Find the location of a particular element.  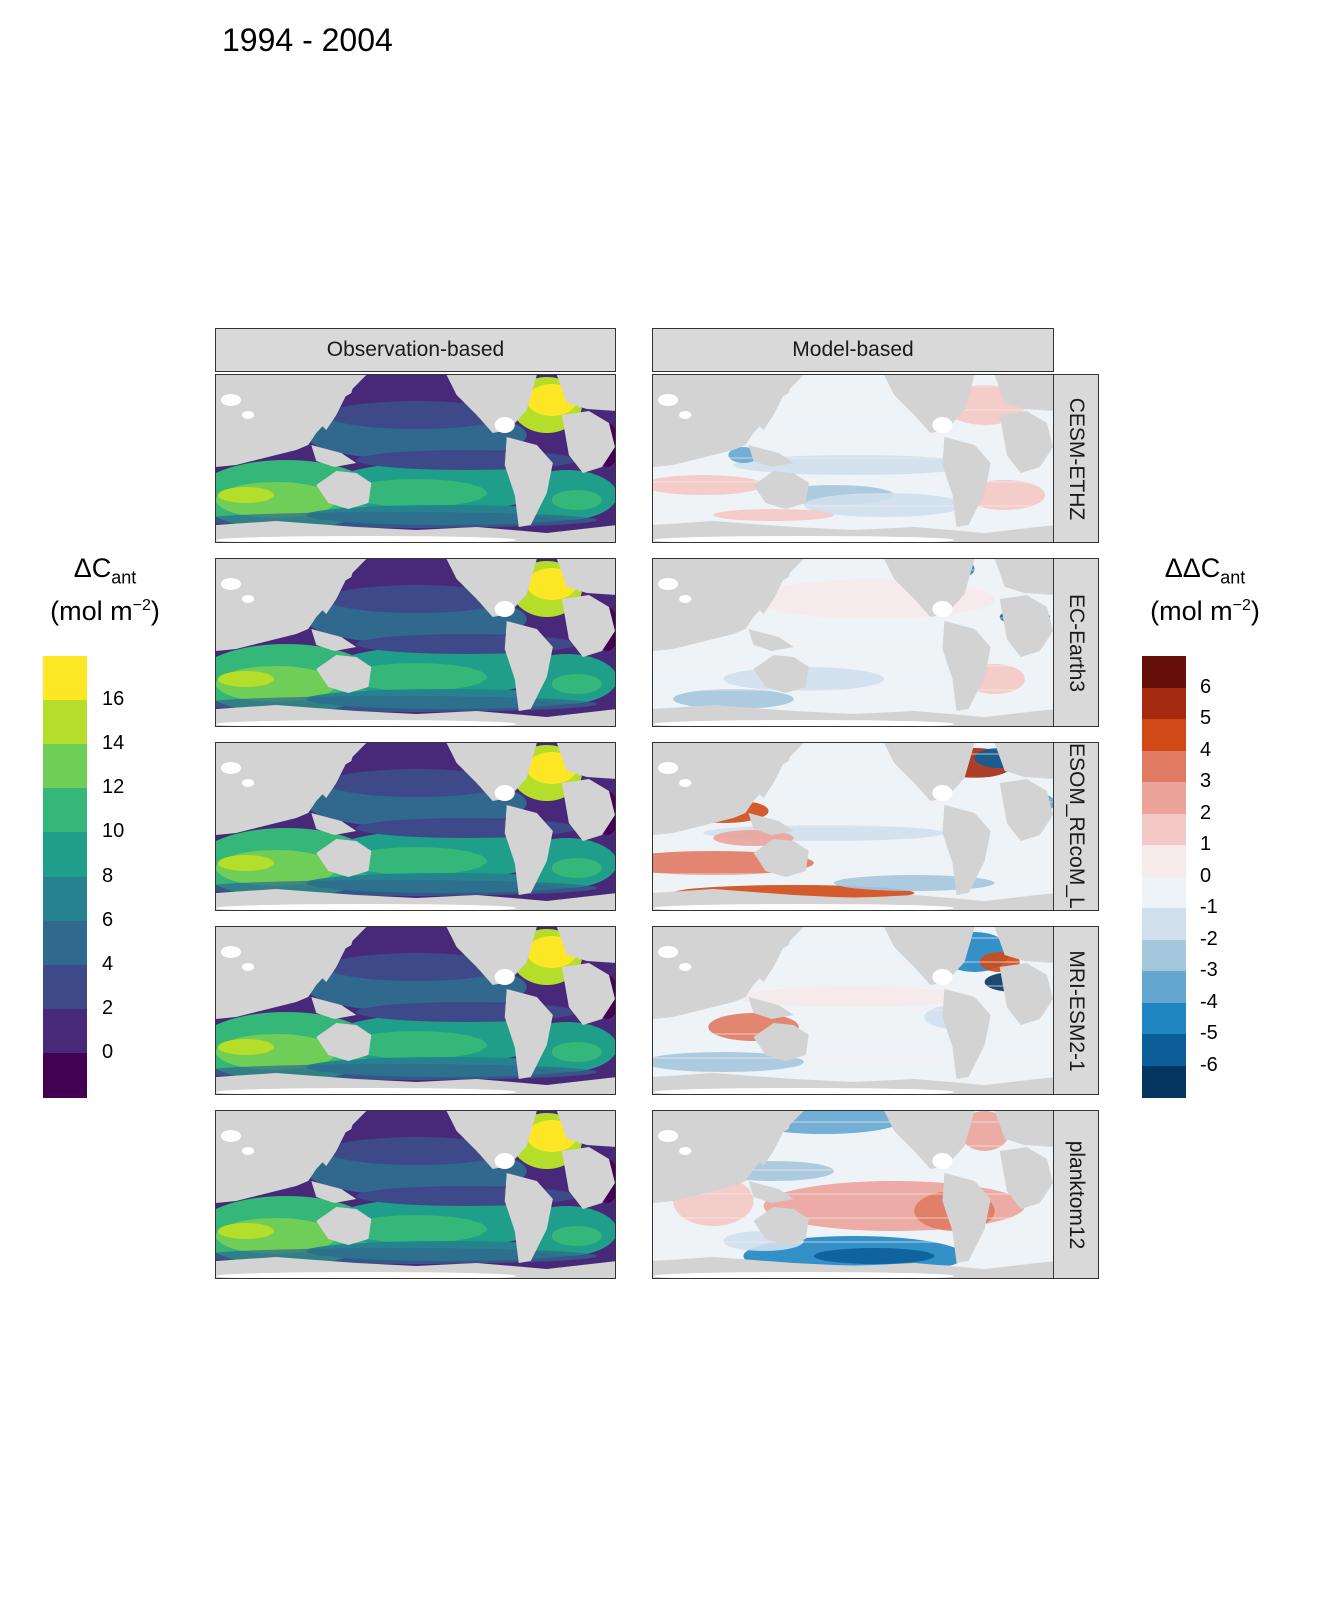

row-label-strip: FESOM_REcoM_LR is located at coordinates (1076, 826).